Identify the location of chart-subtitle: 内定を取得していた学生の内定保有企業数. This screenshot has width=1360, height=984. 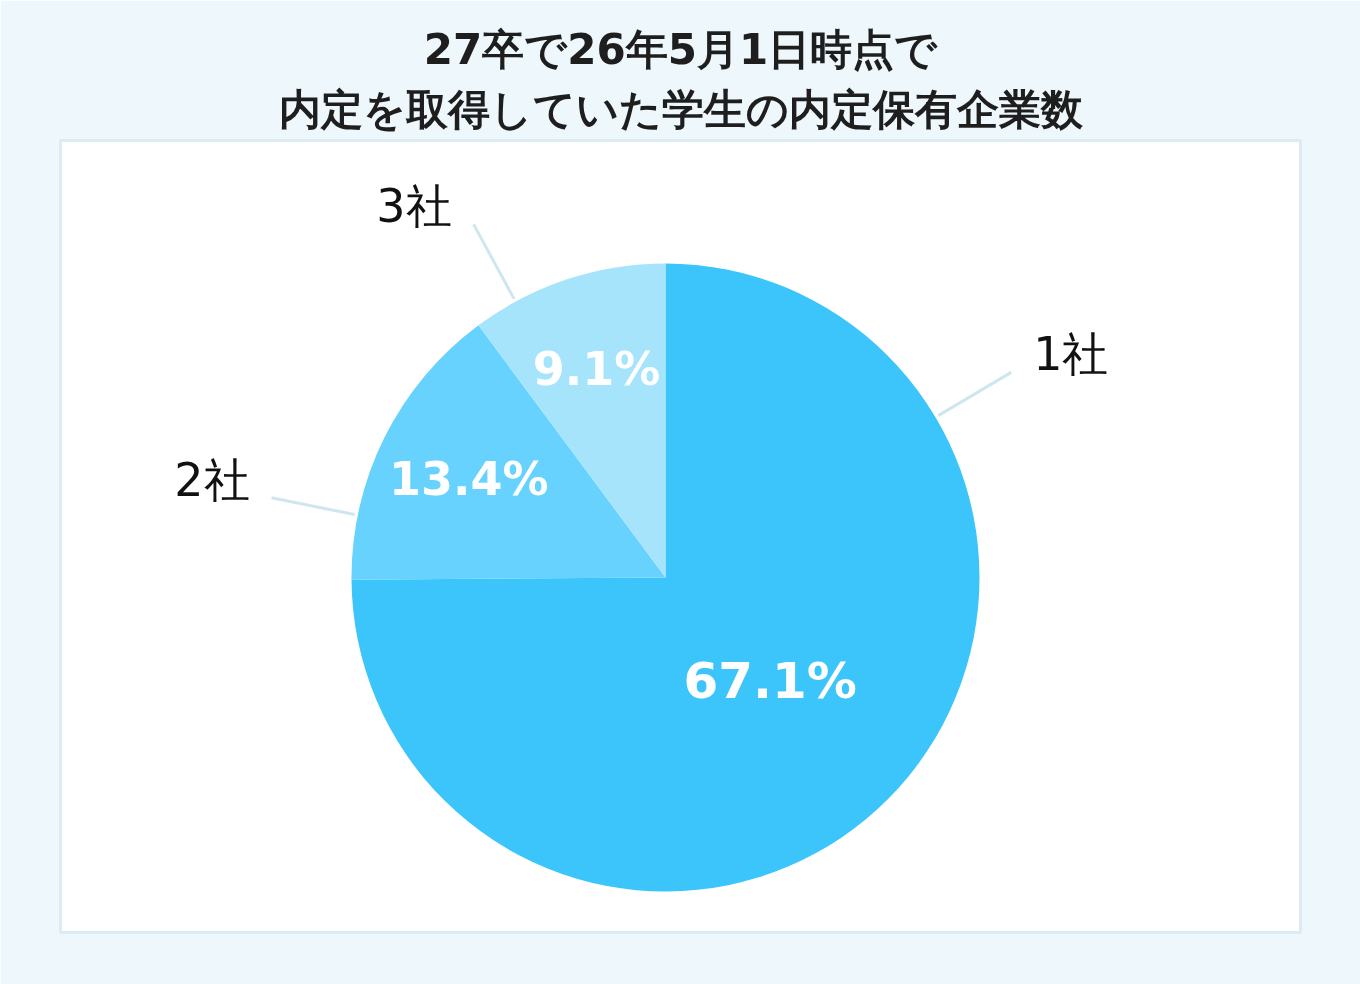
(681, 109).